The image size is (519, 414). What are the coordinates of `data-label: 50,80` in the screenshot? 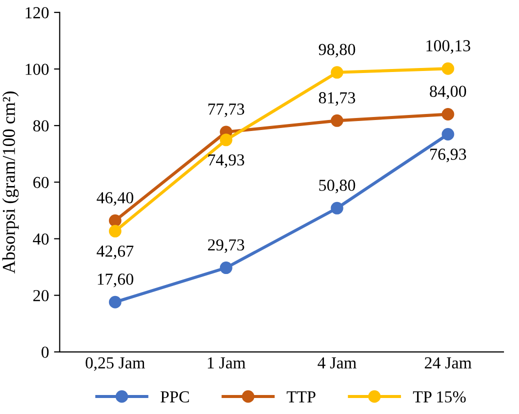 It's located at (337, 187).